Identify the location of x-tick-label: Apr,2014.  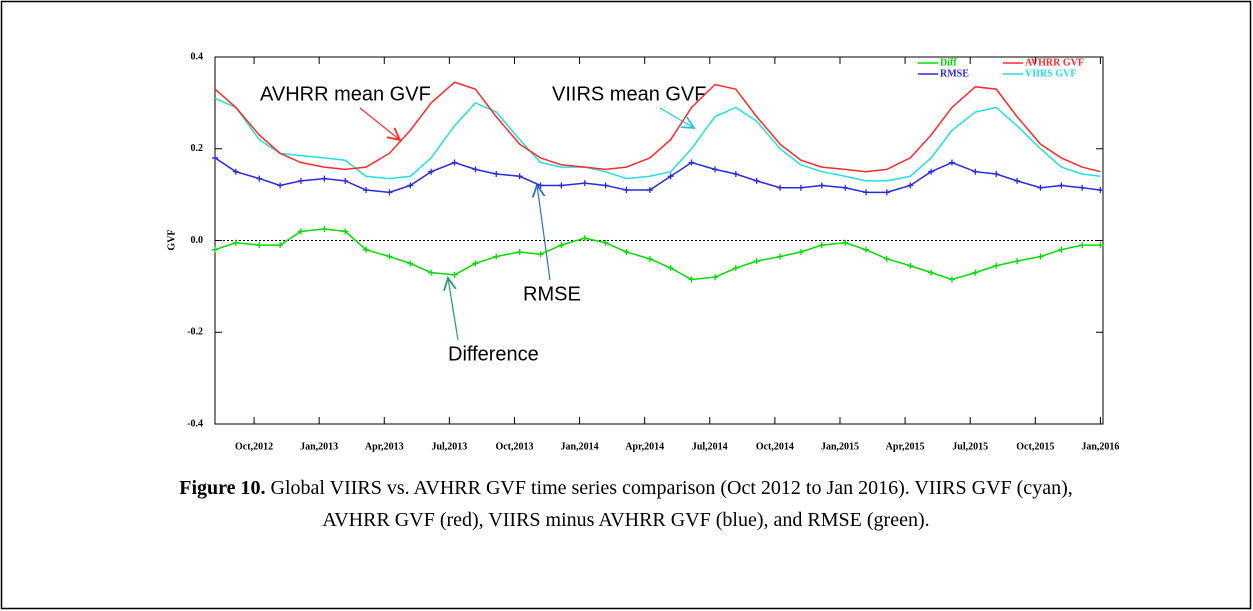
(644, 446).